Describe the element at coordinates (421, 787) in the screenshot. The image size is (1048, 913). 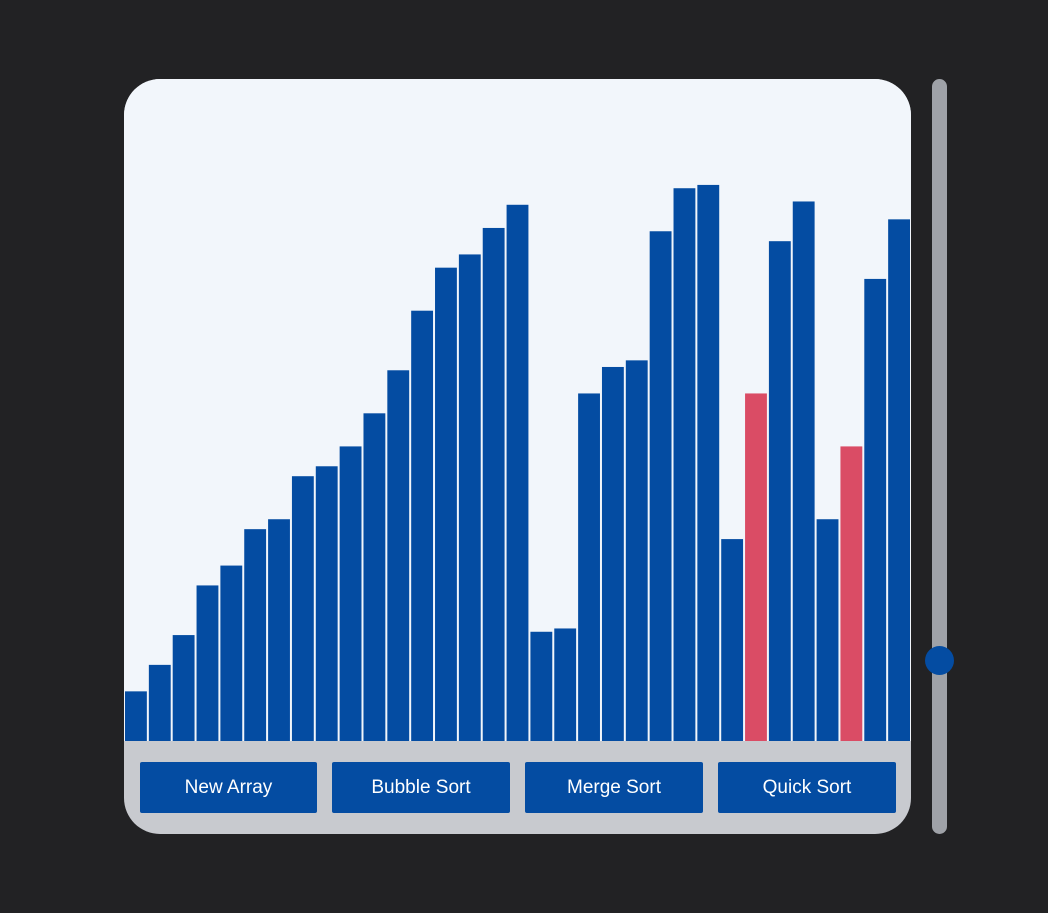
I see `bubble-sort-button: Bubble Sort` at that location.